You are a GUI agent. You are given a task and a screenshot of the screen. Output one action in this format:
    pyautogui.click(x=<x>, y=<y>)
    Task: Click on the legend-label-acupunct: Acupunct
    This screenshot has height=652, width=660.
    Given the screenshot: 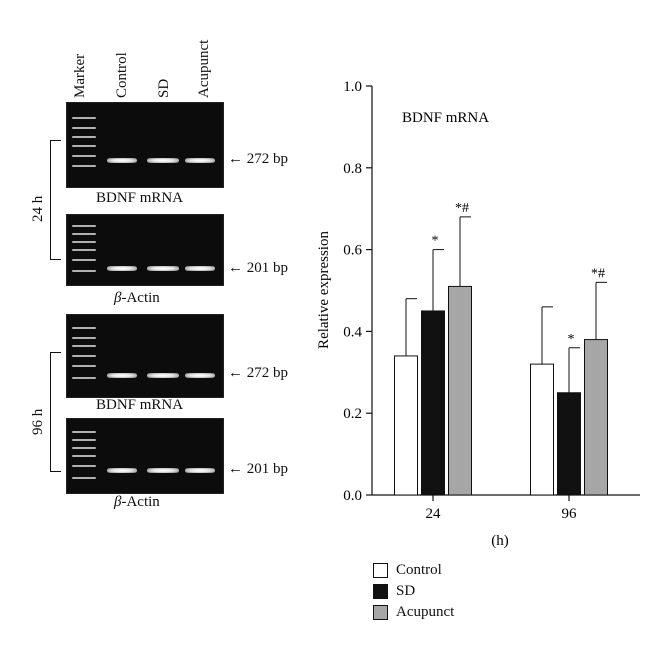 What is the action you would take?
    pyautogui.click(x=425, y=612)
    